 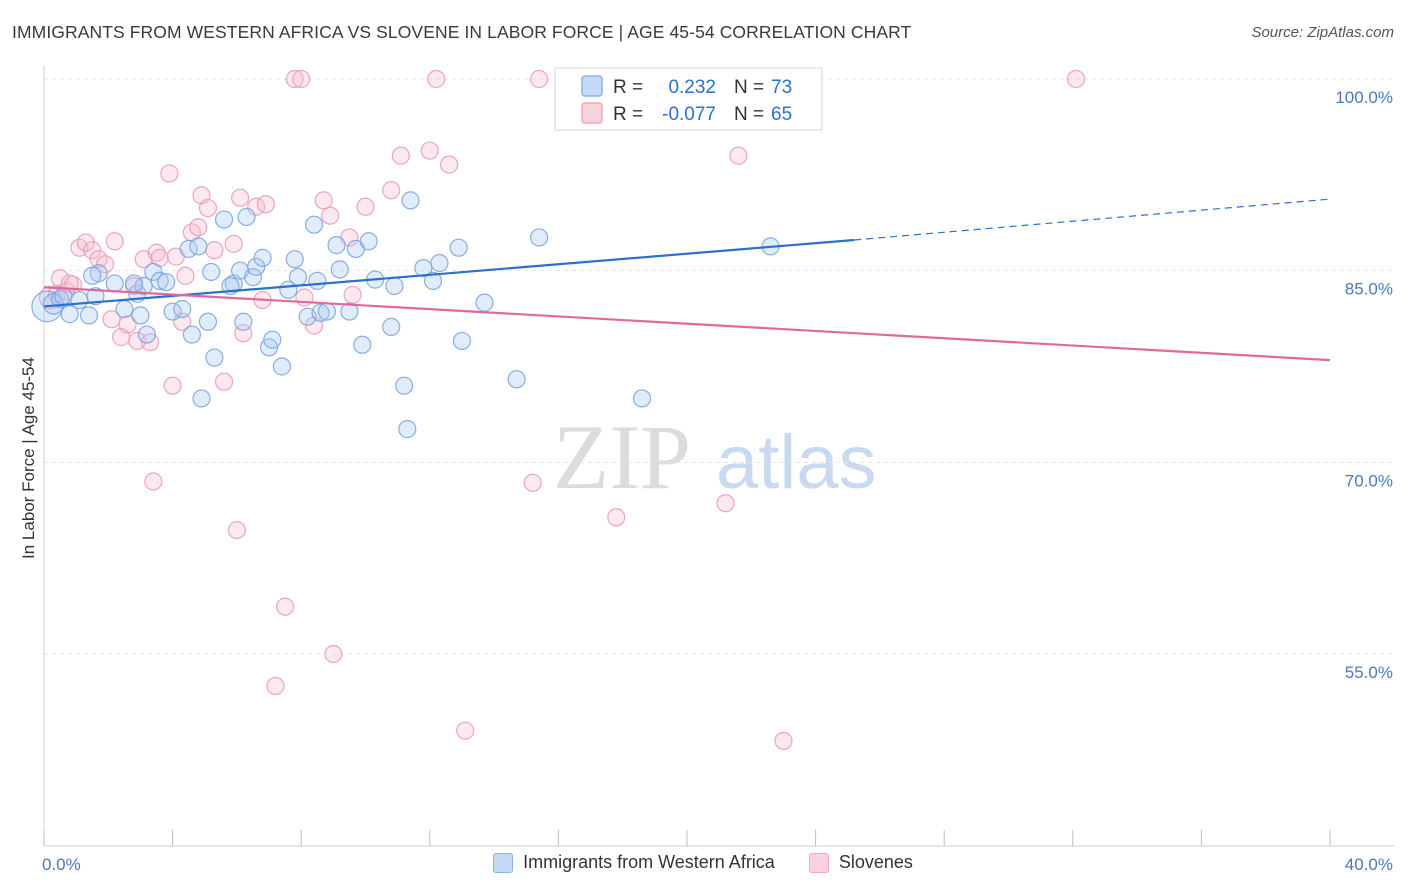 What do you see at coordinates (688, 99) in the screenshot?
I see `legend: R = 0.232 N = 73 R = -0.077 N = 65` at bounding box center [688, 99].